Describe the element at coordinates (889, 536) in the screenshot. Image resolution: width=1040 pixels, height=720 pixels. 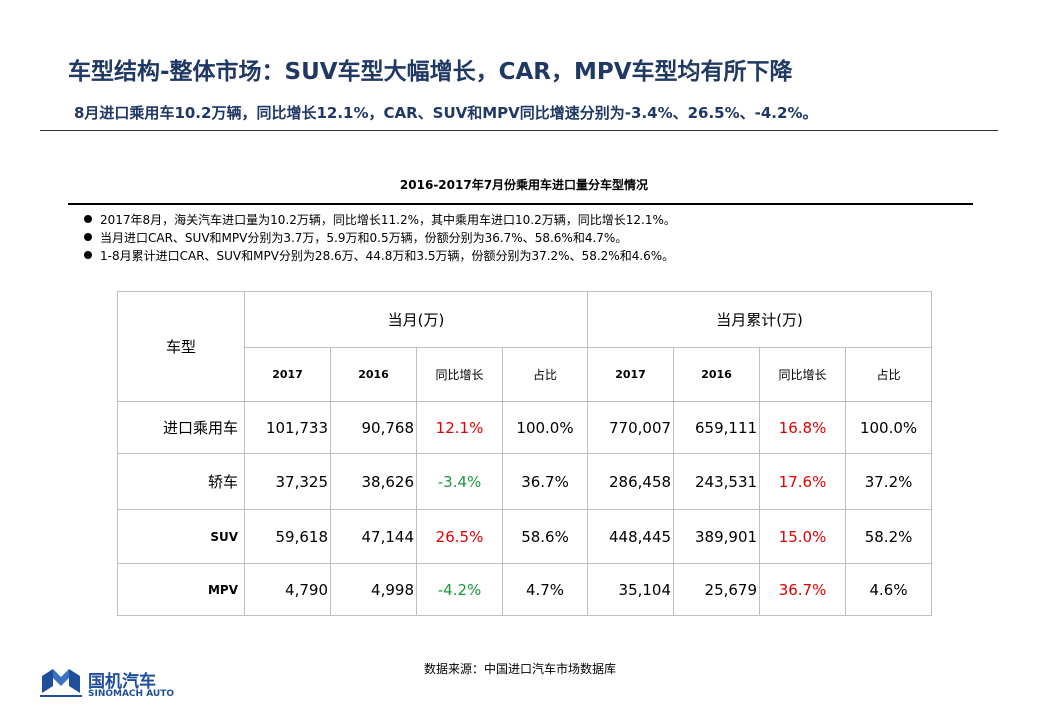
I see `cell-share: 58.2%` at that location.